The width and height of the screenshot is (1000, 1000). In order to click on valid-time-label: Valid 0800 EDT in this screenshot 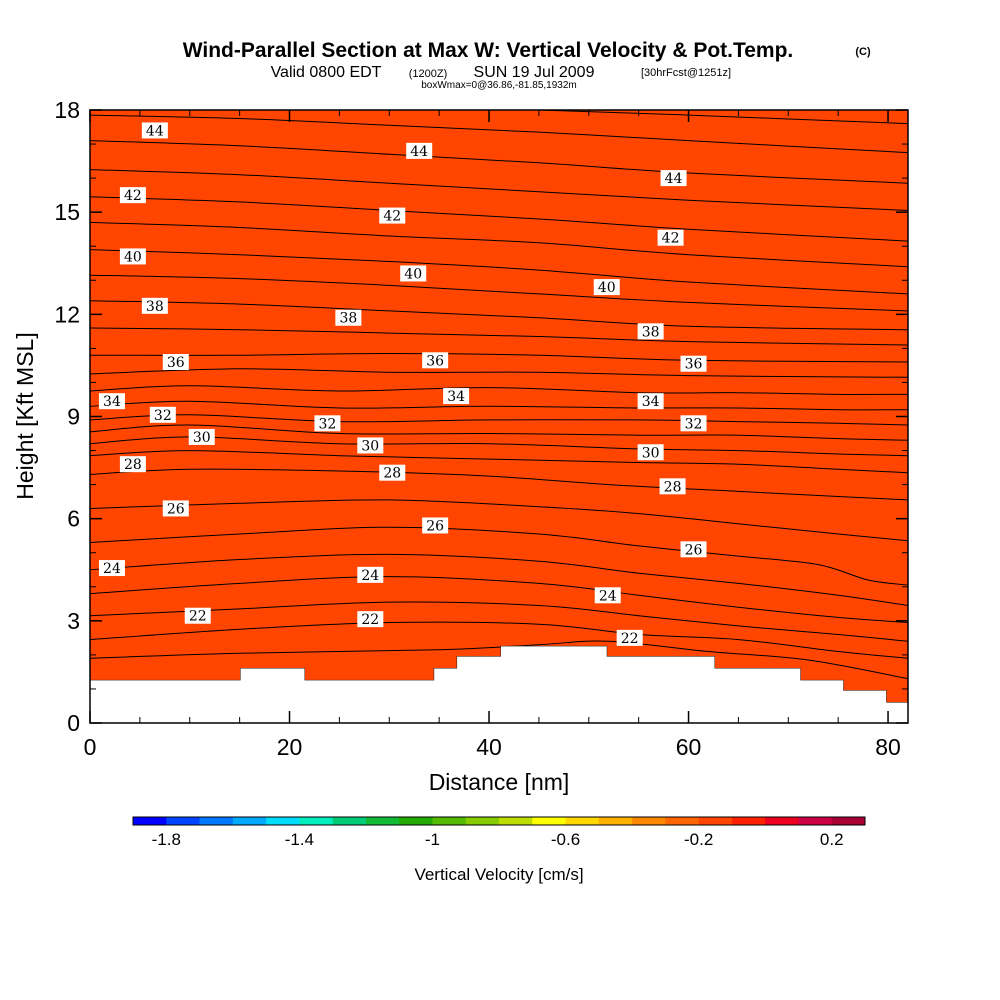, I will do `click(326, 72)`.